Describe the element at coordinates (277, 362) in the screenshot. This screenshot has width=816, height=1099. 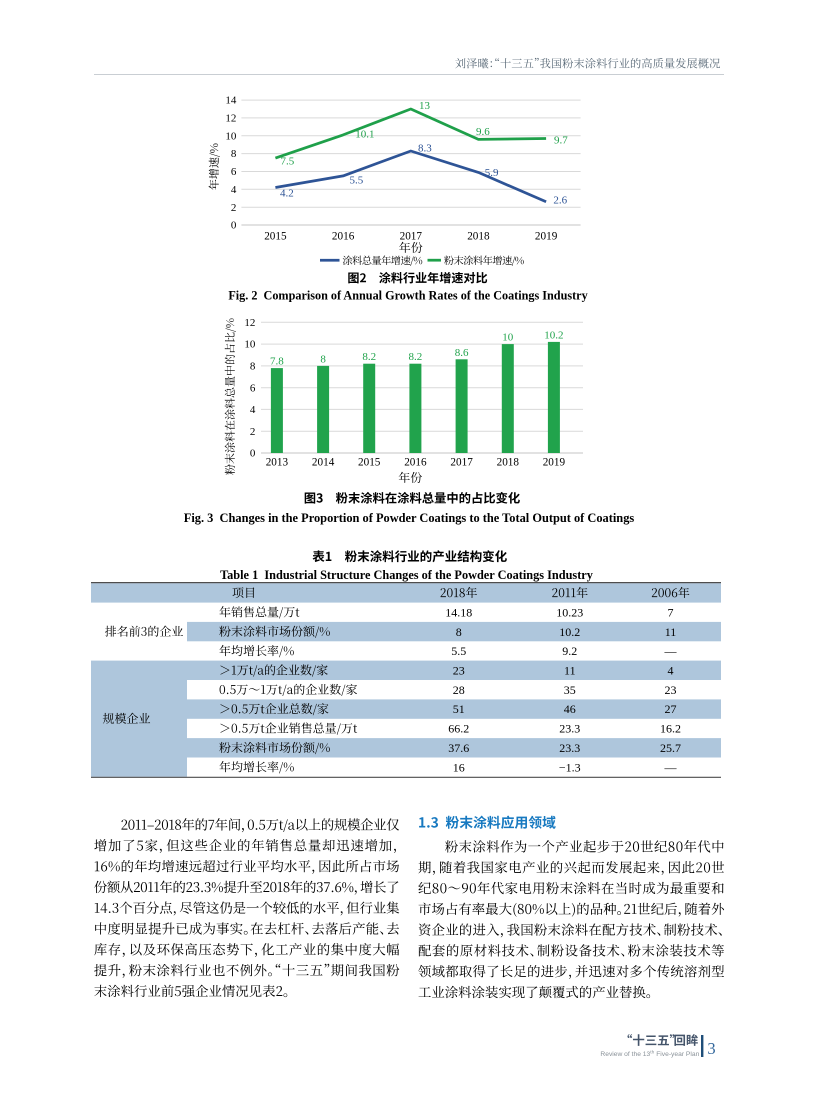
I see `svg-text: 7.8` at that location.